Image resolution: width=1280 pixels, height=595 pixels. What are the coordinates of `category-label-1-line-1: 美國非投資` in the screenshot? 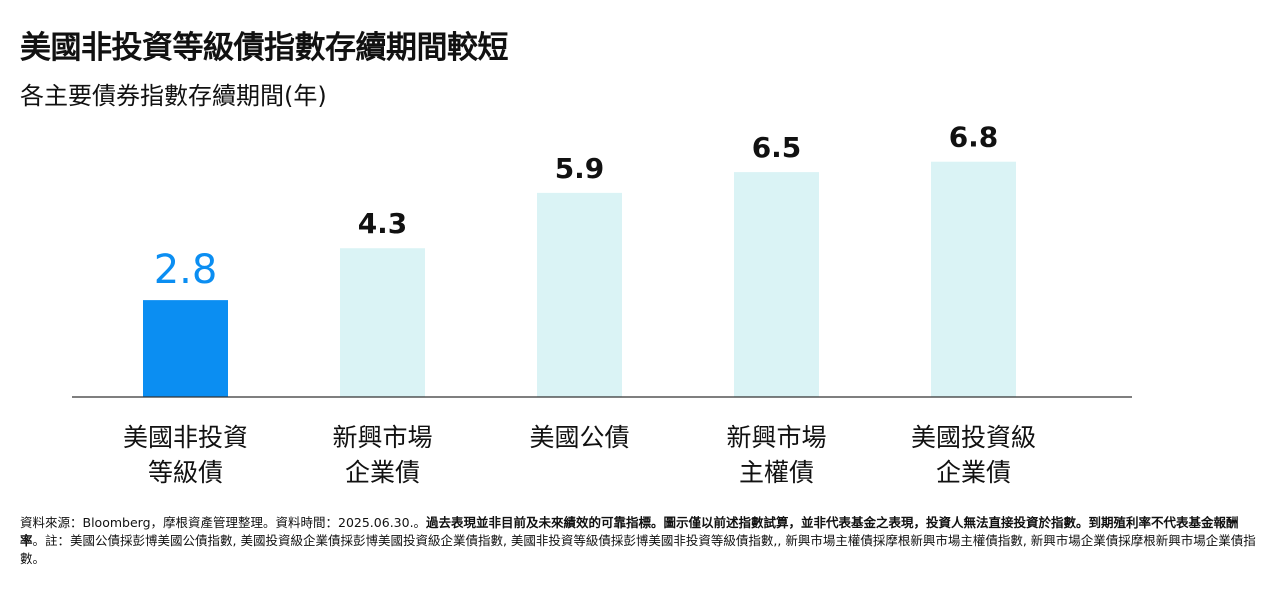 It's located at (185, 437).